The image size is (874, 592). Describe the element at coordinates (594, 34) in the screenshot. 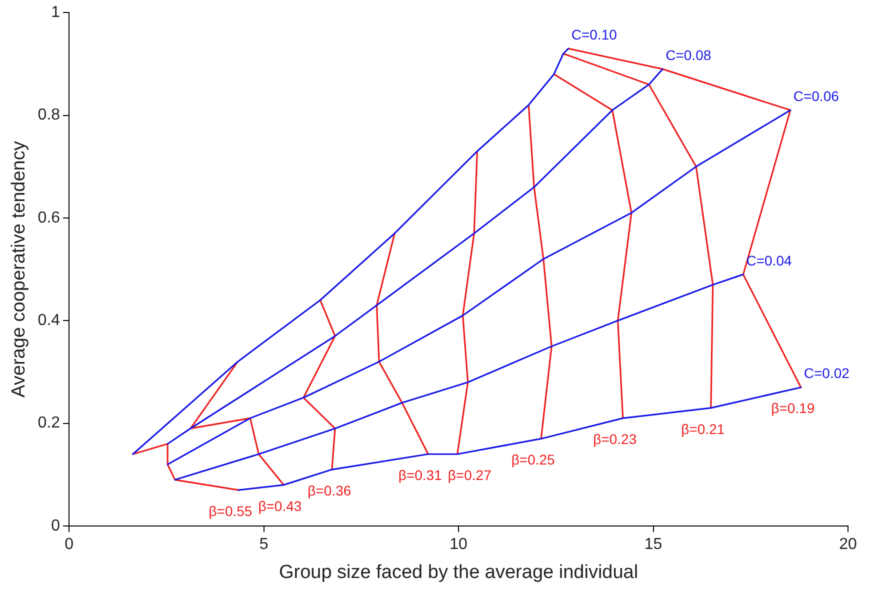

I see `series-label: C=0.10` at that location.